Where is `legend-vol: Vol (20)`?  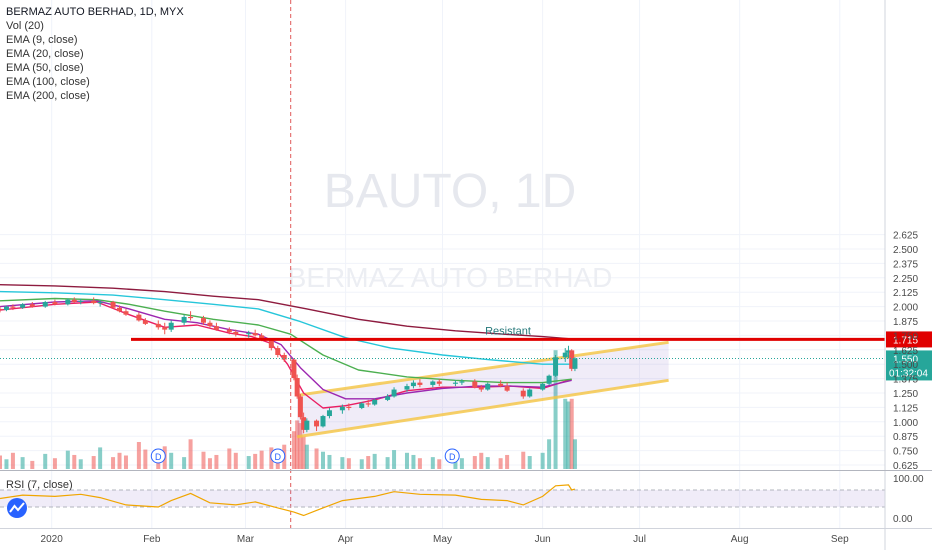
legend-vol: Vol (20) is located at coordinates (25, 26).